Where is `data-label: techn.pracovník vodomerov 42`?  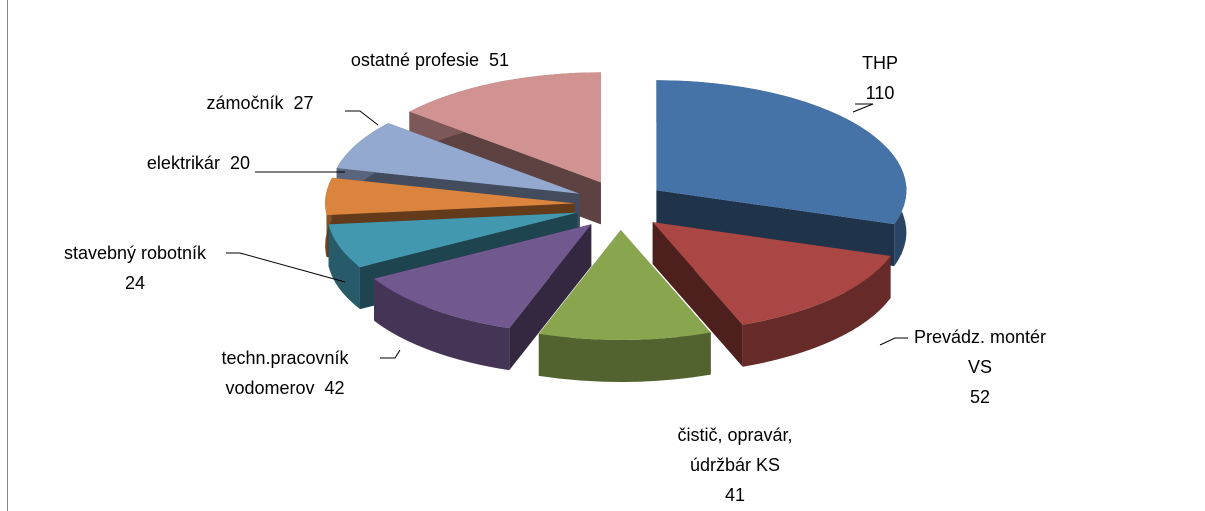 data-label: techn.pracovník vodomerov 42 is located at coordinates (285, 373).